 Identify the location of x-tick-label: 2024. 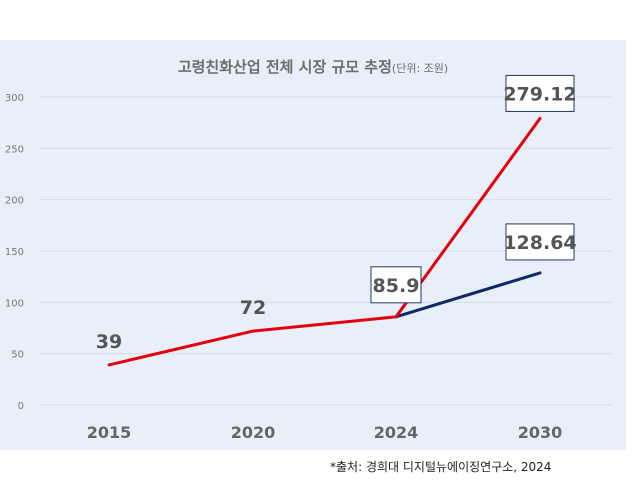
(396, 432).